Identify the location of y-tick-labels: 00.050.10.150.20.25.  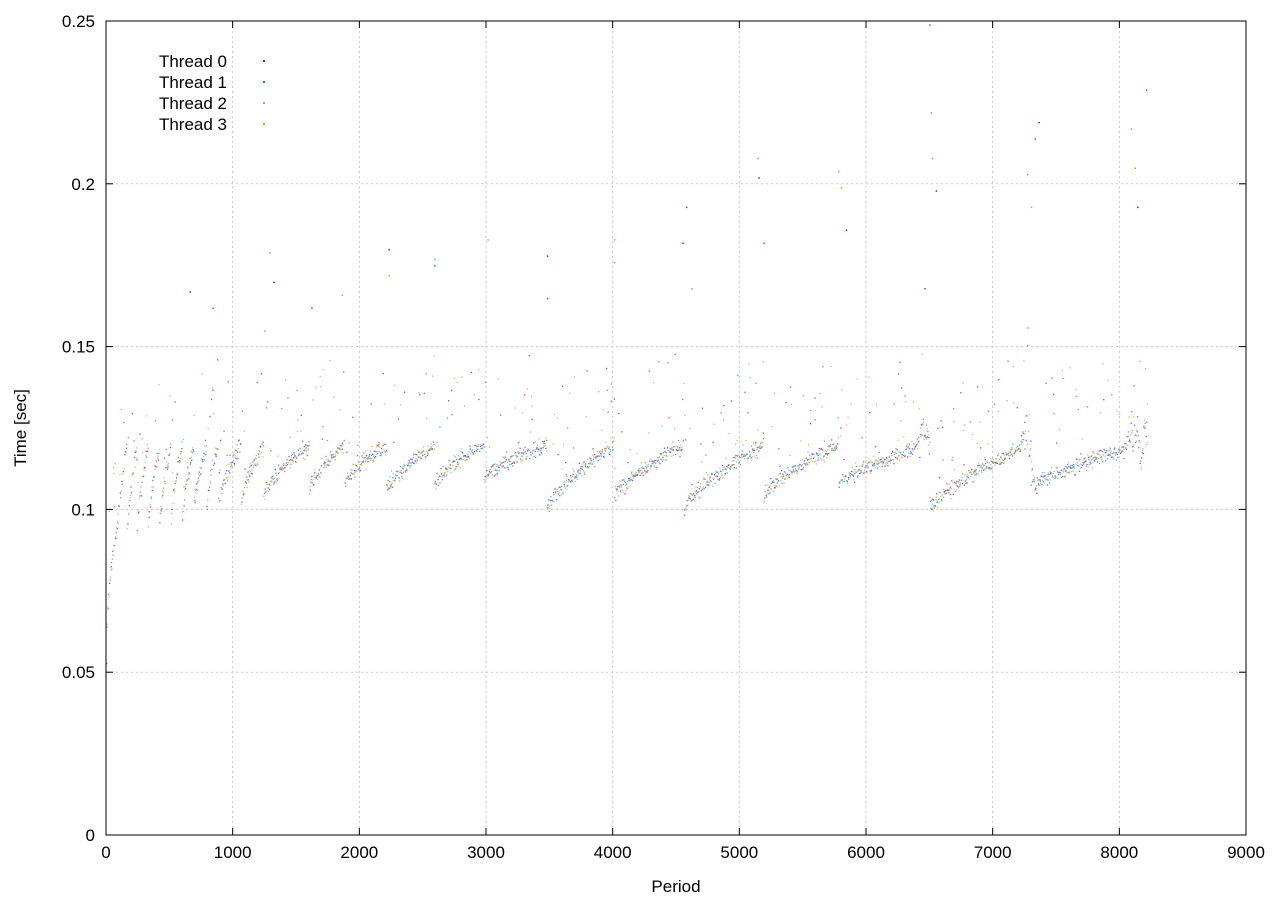
(78, 428).